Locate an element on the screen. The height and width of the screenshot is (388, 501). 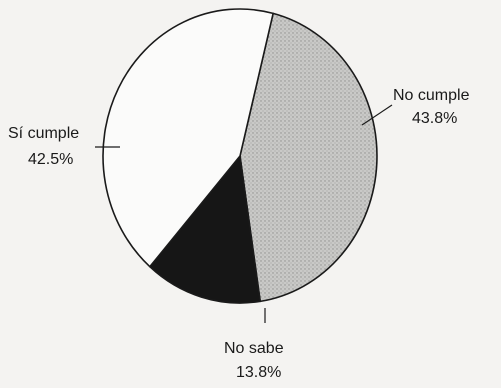
slice-label-no-sabe: No sabe is located at coordinates (254, 348).